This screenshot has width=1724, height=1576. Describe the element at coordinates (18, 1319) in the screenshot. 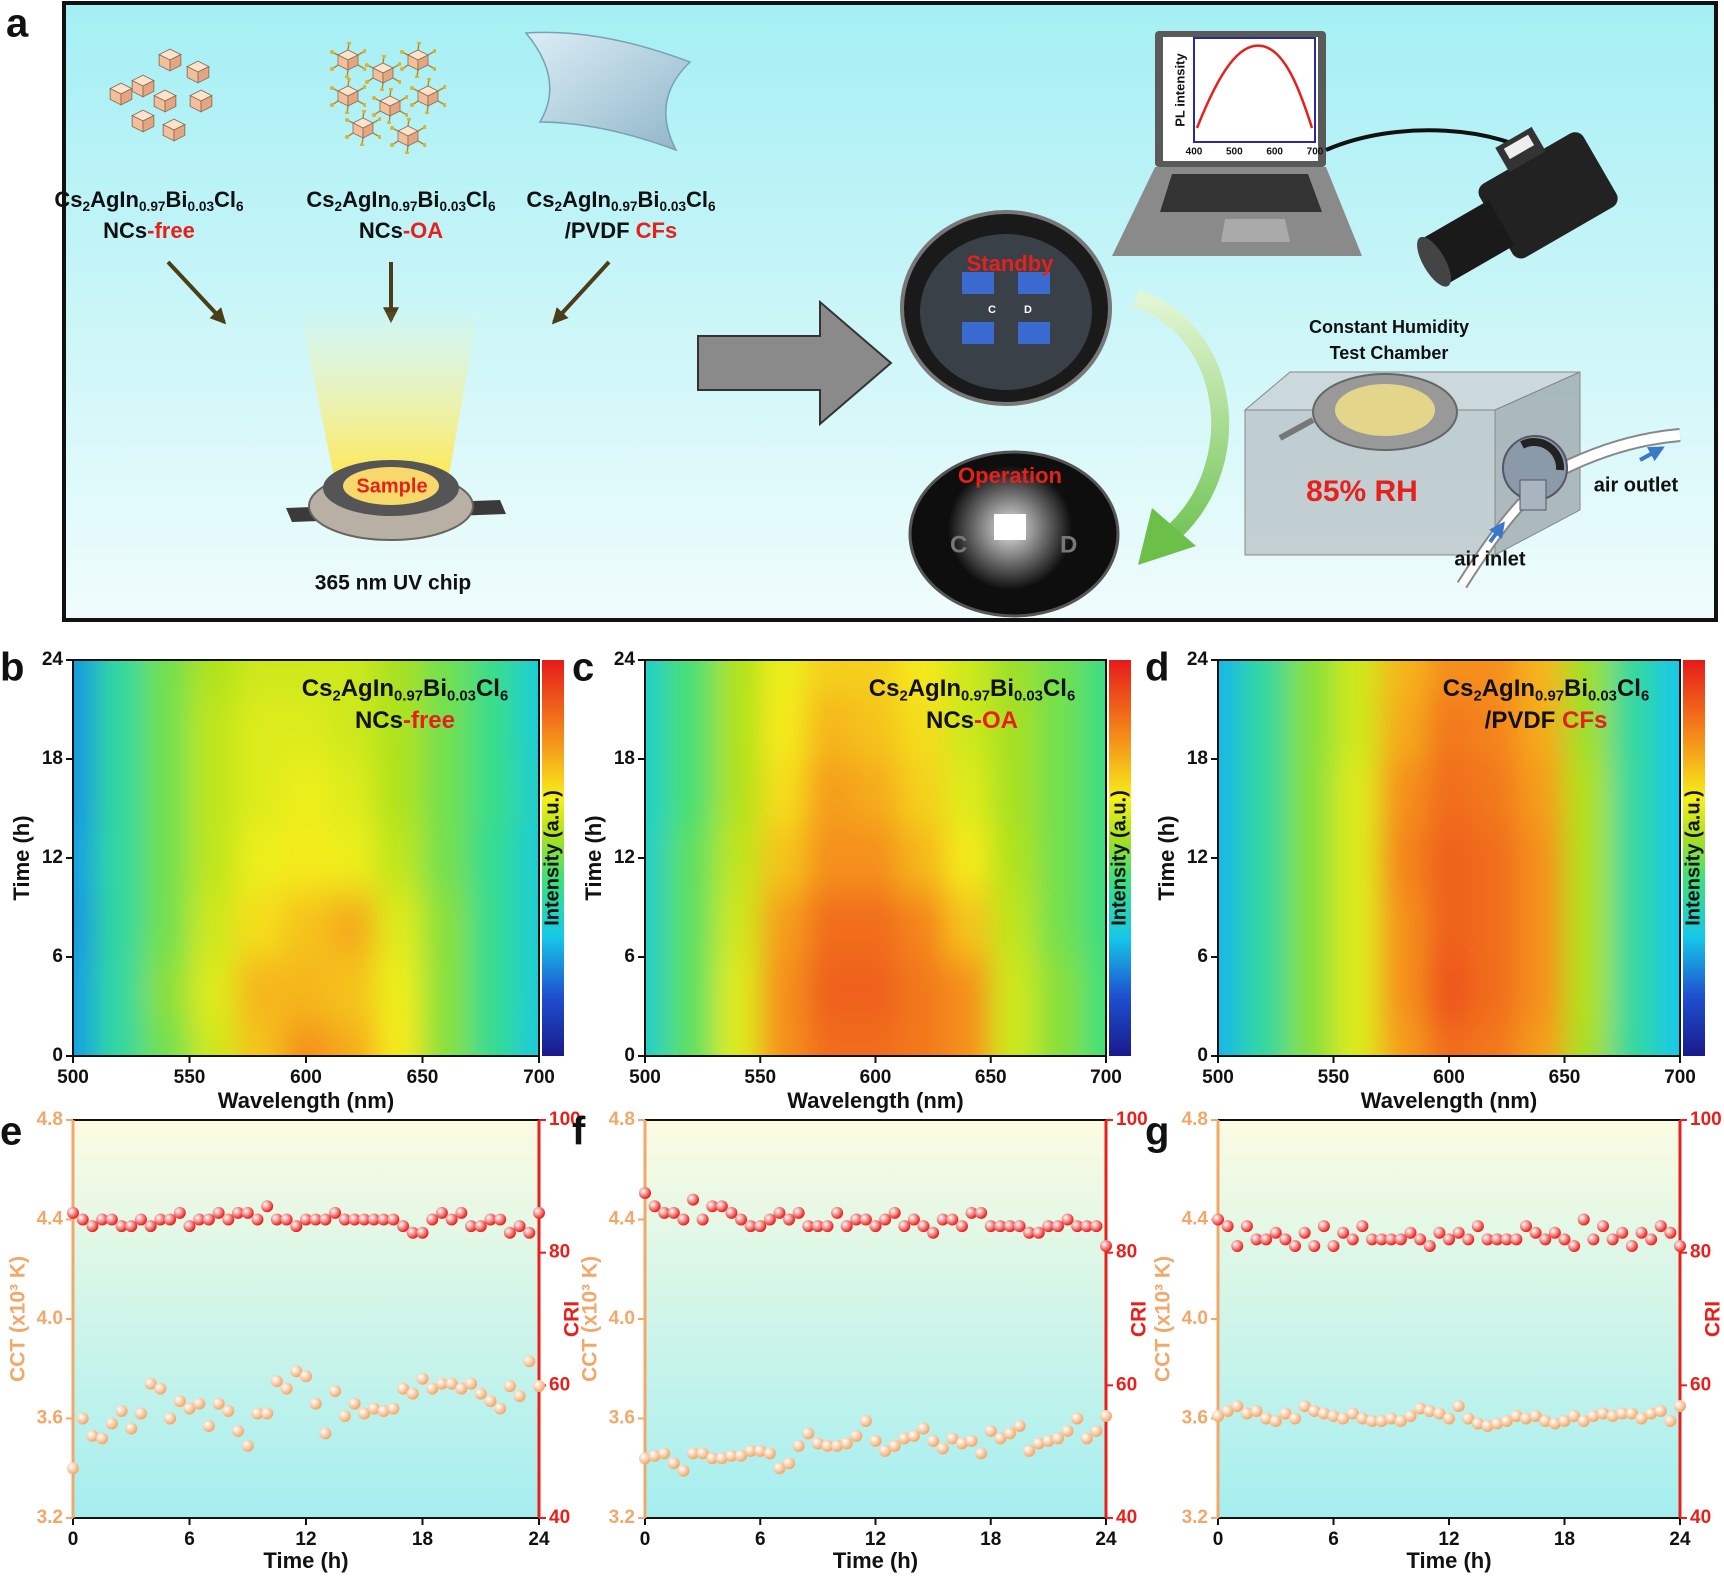

I see `y-axis-label: CCT (x10³ K)` at that location.